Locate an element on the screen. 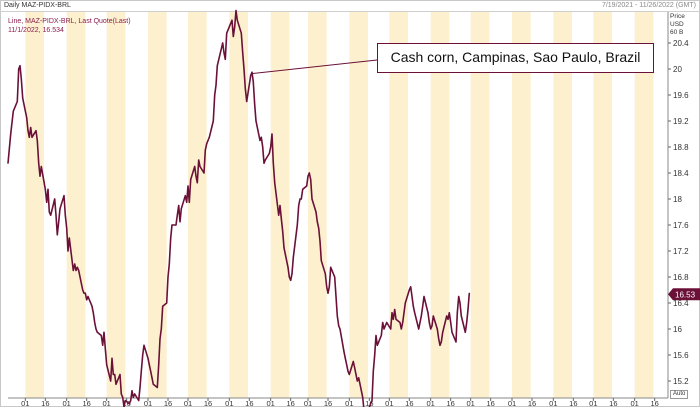 Image resolution: width=700 pixels, height=407 pixels. y-tick-label: 16.8 is located at coordinates (681, 277).